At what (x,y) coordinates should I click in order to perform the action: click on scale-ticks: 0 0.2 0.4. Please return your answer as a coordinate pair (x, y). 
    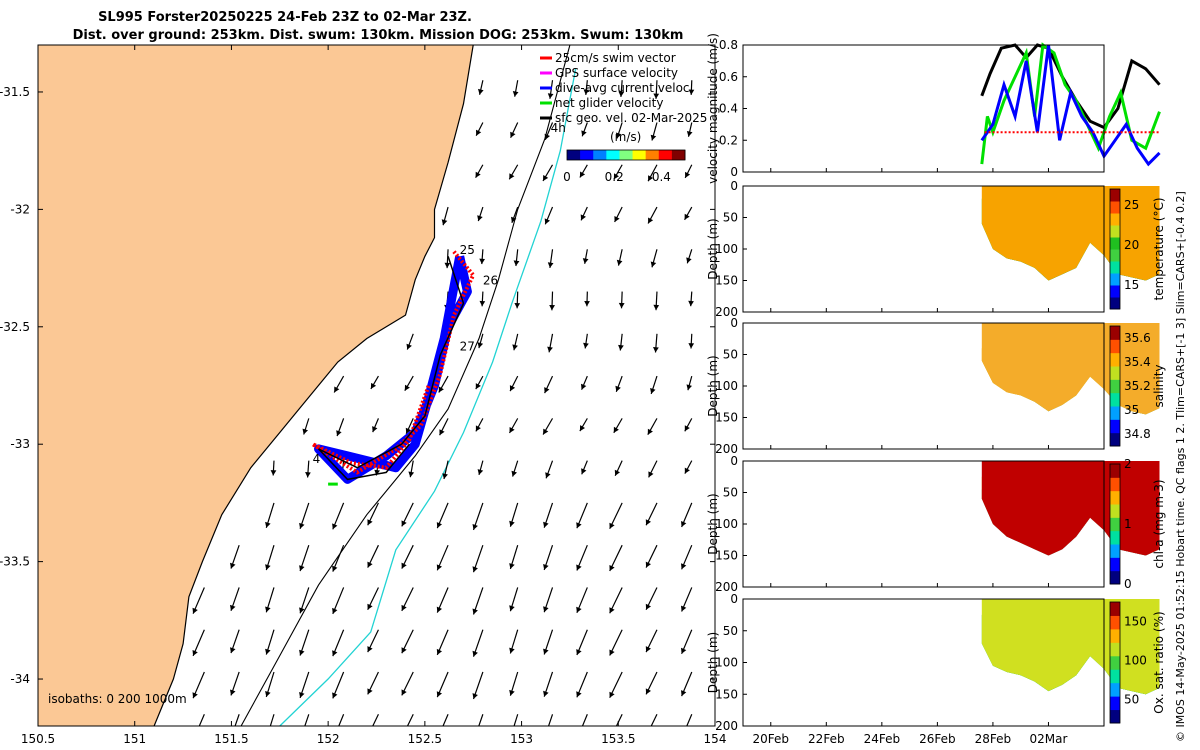
    Looking at the image, I should click on (617, 177).